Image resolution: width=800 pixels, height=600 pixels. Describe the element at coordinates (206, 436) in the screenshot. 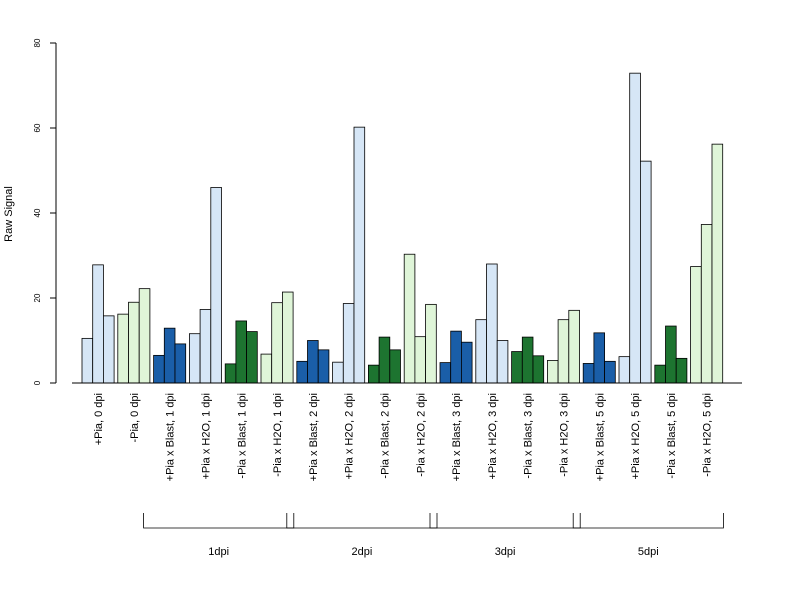

I see `category-label: +Pia x H2O, 1 dpi` at that location.